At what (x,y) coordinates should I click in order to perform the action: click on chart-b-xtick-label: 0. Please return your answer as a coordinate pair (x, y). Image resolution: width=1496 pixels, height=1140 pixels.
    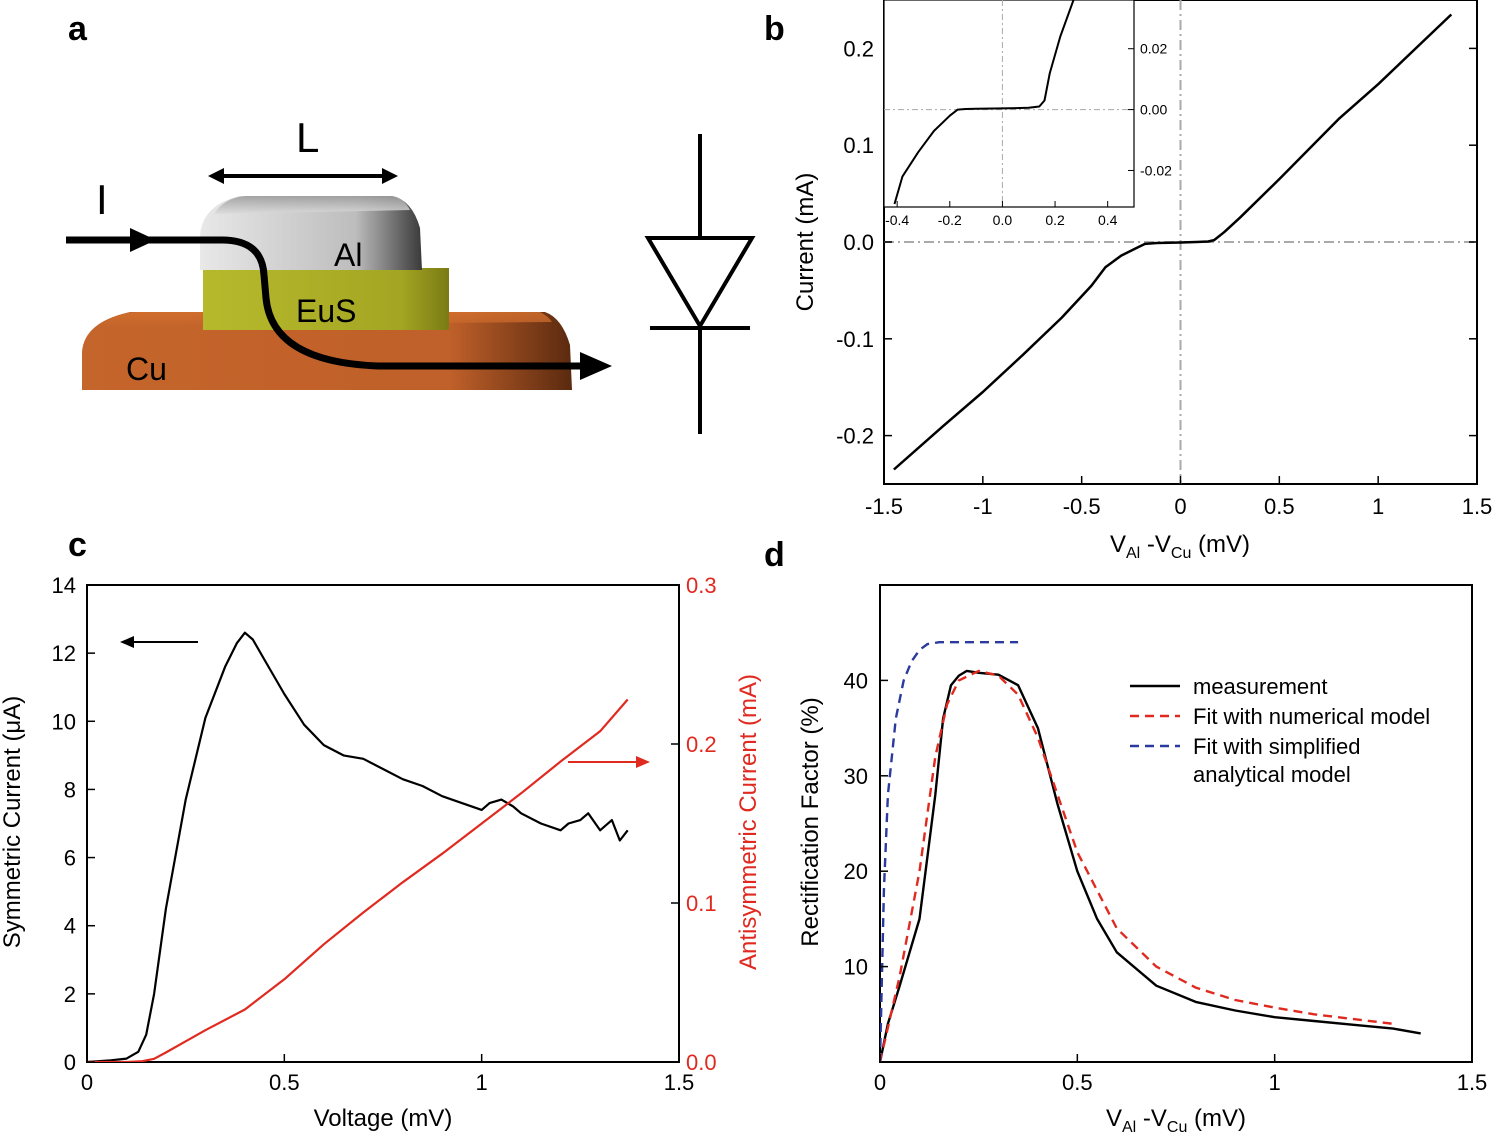
    Looking at the image, I should click on (1180, 506).